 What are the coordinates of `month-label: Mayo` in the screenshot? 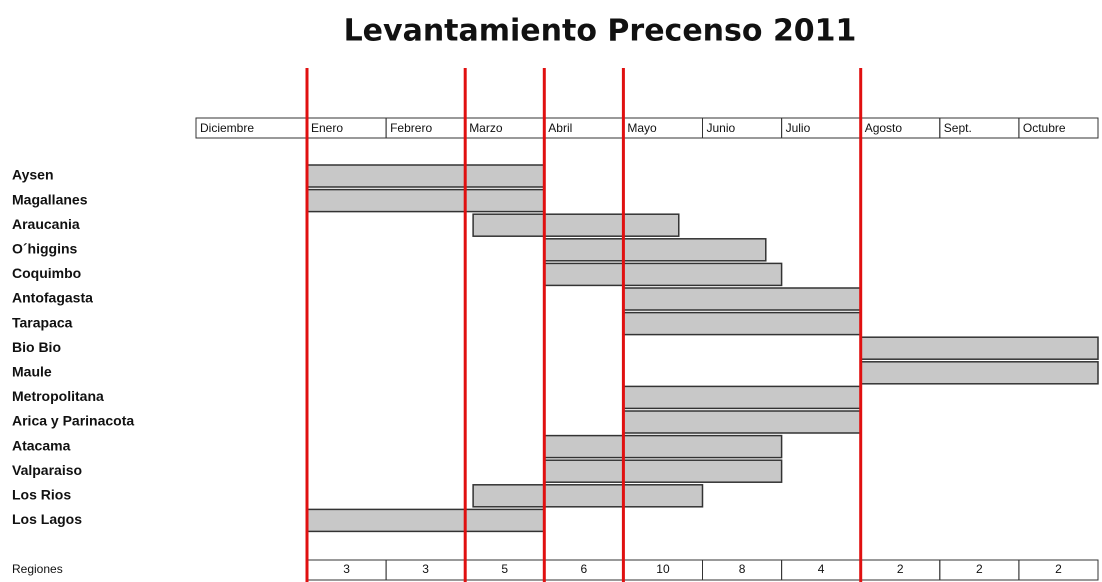 It's located at (642, 128).